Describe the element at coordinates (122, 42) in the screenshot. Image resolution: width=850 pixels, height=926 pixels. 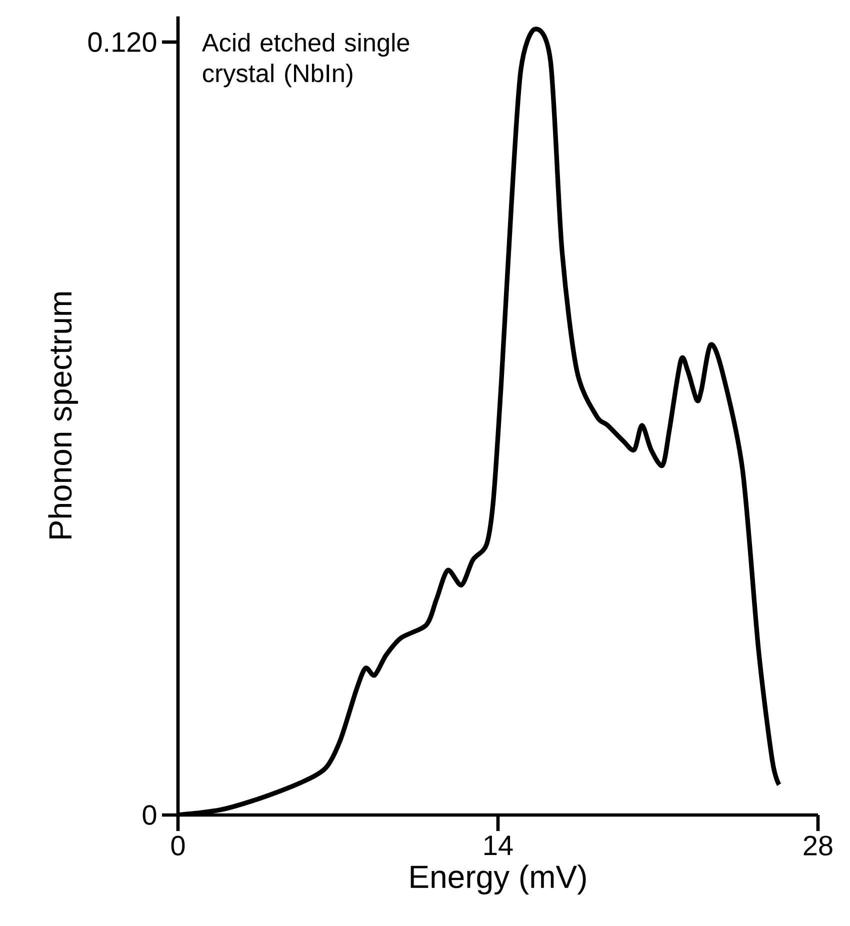
I see `y-tick-label: 0.120` at that location.